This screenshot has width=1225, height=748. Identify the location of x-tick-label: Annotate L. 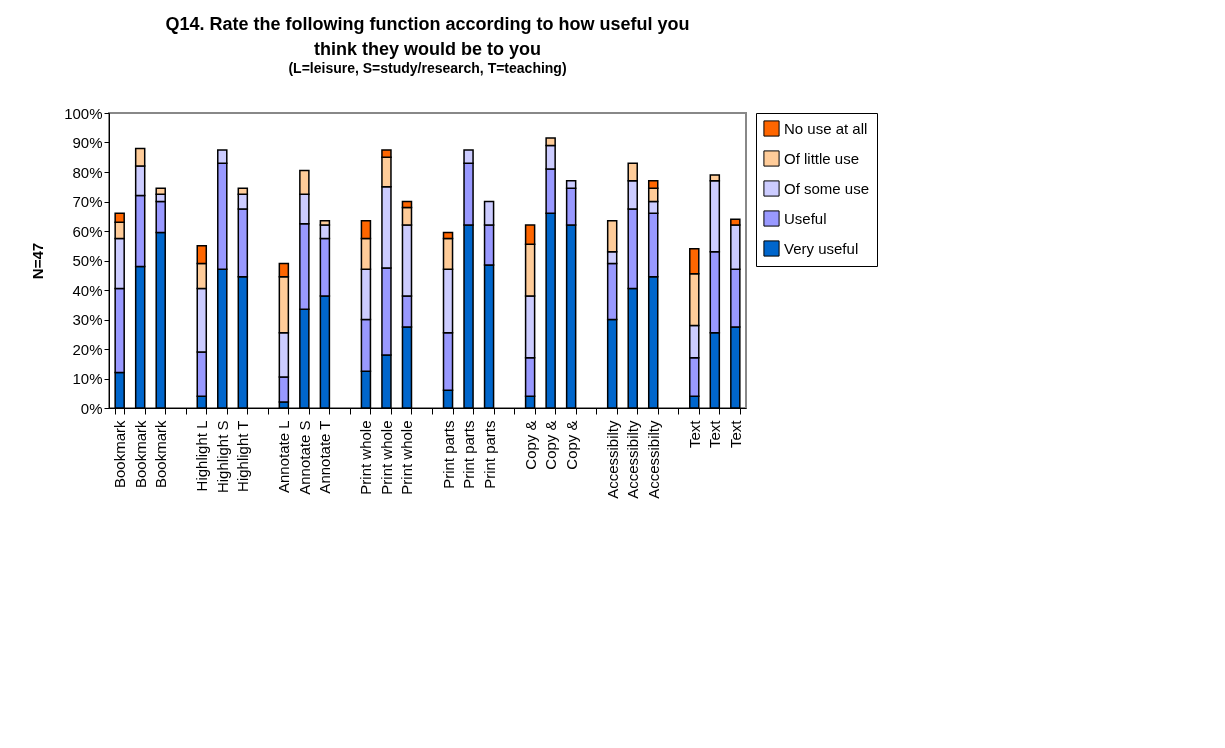
(284, 457).